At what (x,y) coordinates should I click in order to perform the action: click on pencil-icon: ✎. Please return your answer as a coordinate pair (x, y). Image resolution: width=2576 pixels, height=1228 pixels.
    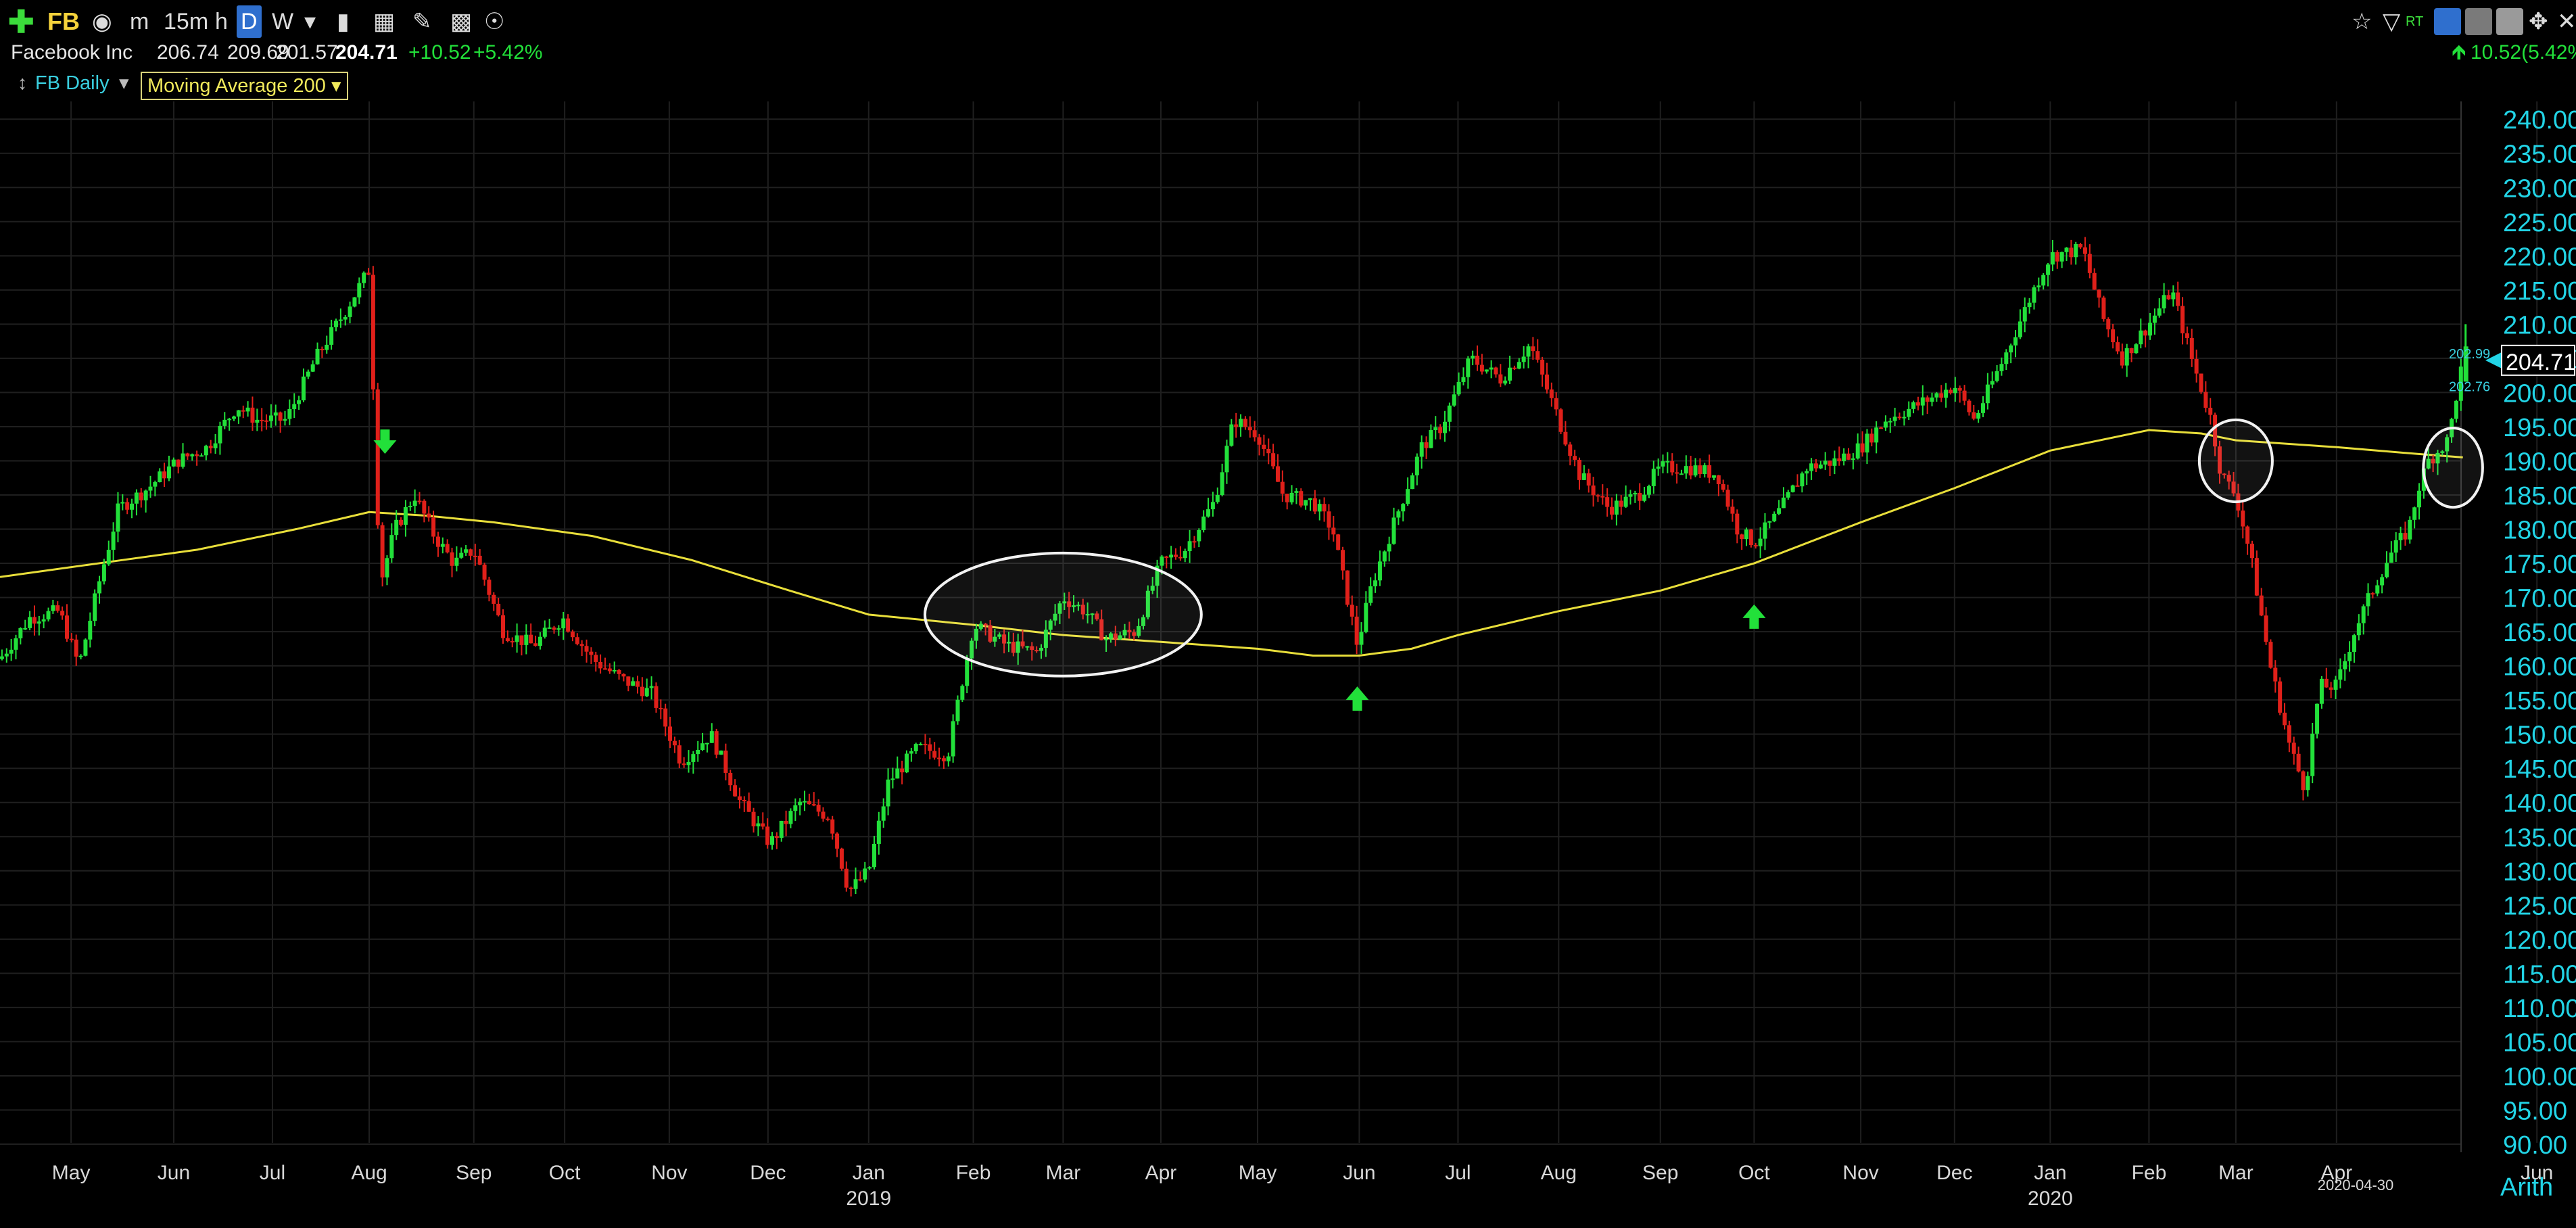
    Looking at the image, I should click on (422, 21).